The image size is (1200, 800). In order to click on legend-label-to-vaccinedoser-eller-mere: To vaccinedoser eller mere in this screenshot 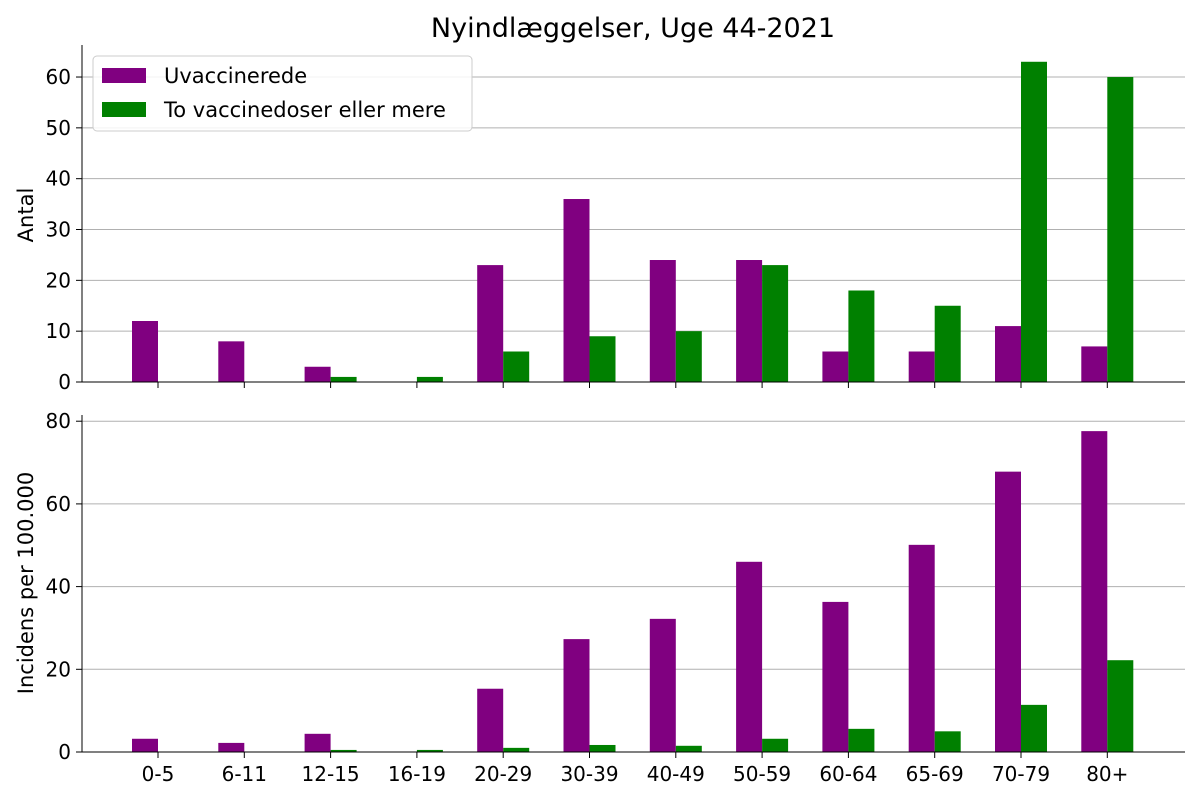, I will do `click(304, 110)`.